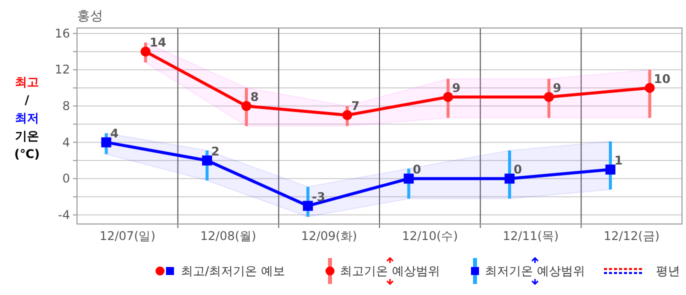  Describe the element at coordinates (390, 271) in the screenshot. I see `legend-label: 최고기온 예상범위` at that location.